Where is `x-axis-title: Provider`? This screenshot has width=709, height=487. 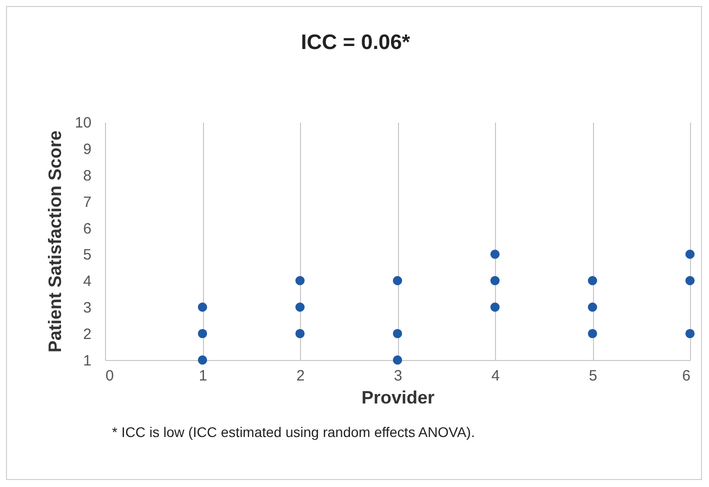
x-axis-title: Provider is located at coordinates (398, 398).